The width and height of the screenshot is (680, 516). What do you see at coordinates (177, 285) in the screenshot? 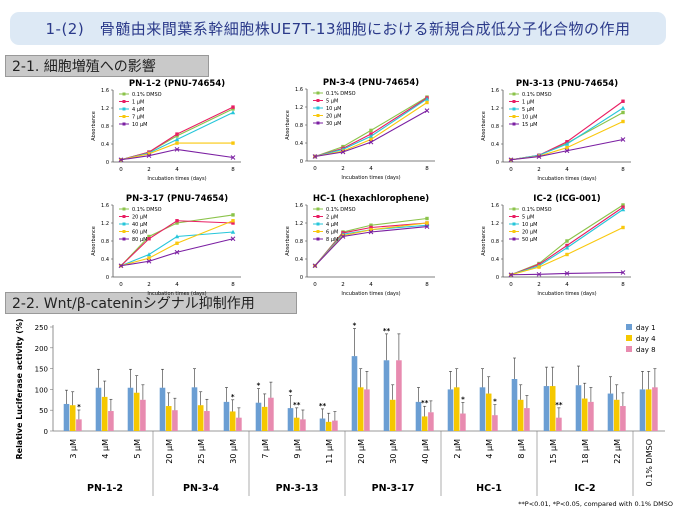
I see `x-tick-label: 4` at bounding box center [177, 285].